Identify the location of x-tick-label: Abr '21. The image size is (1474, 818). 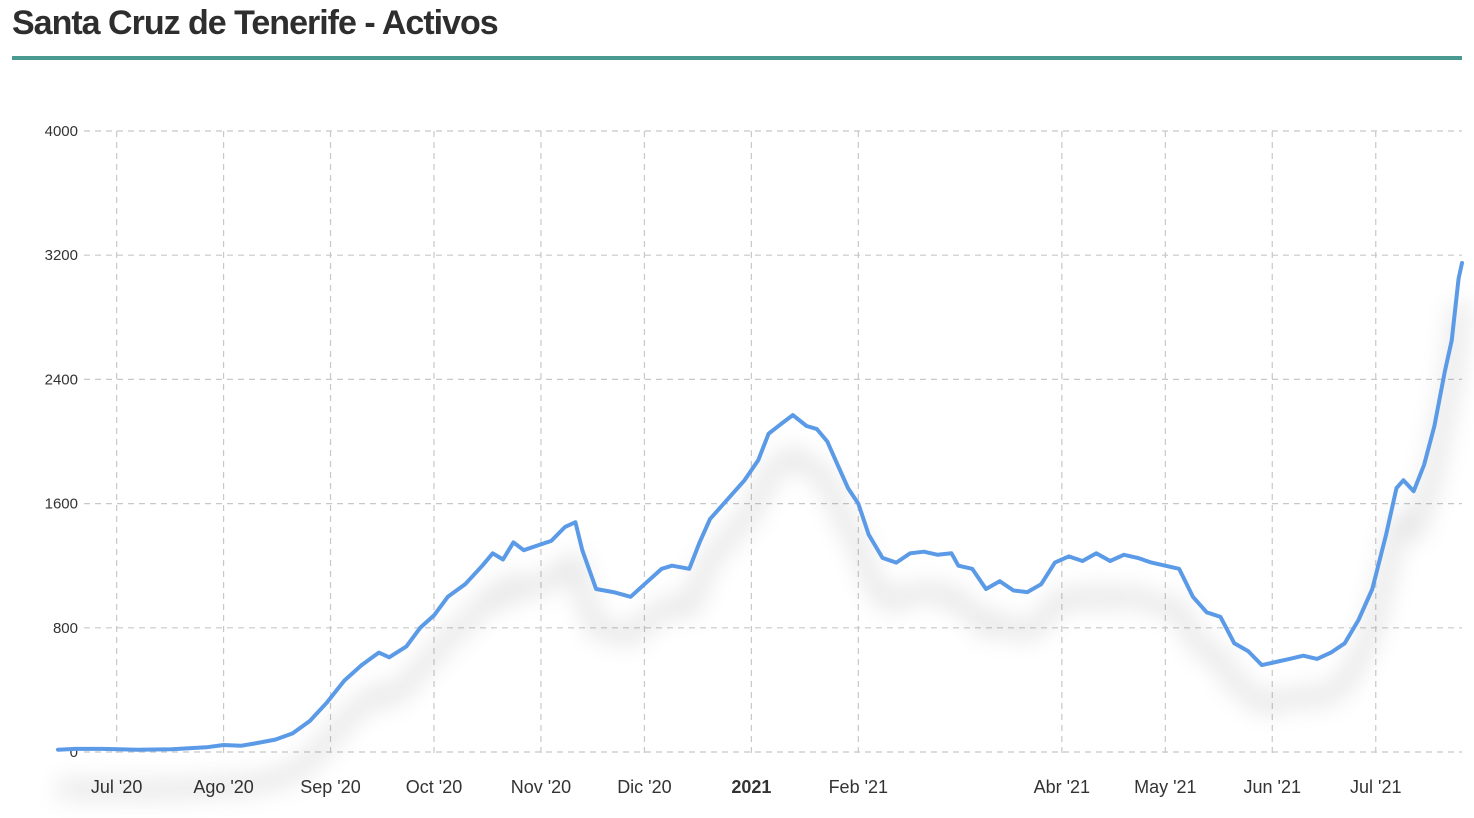
(1062, 787).